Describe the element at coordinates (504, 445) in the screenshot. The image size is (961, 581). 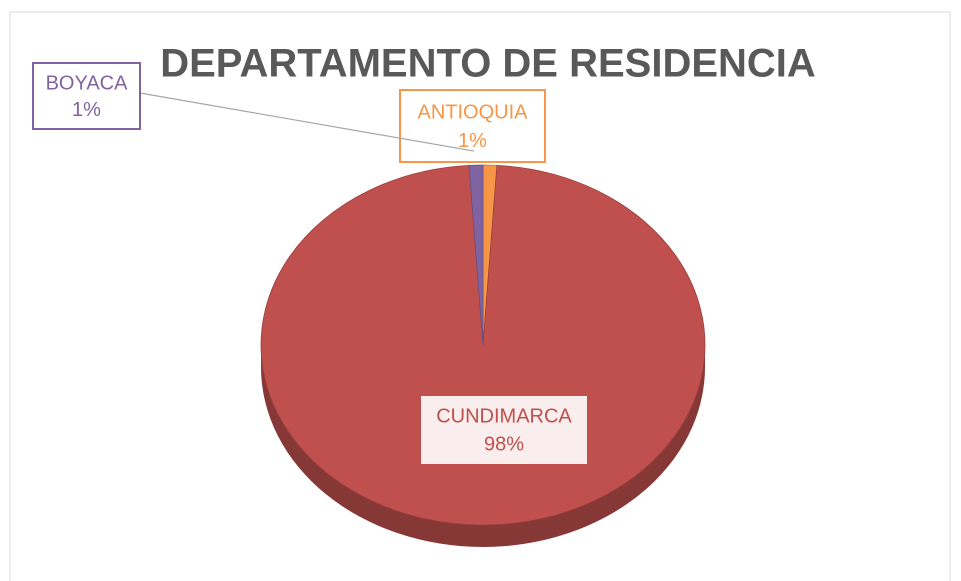
I see `data-label-value: 98%` at that location.